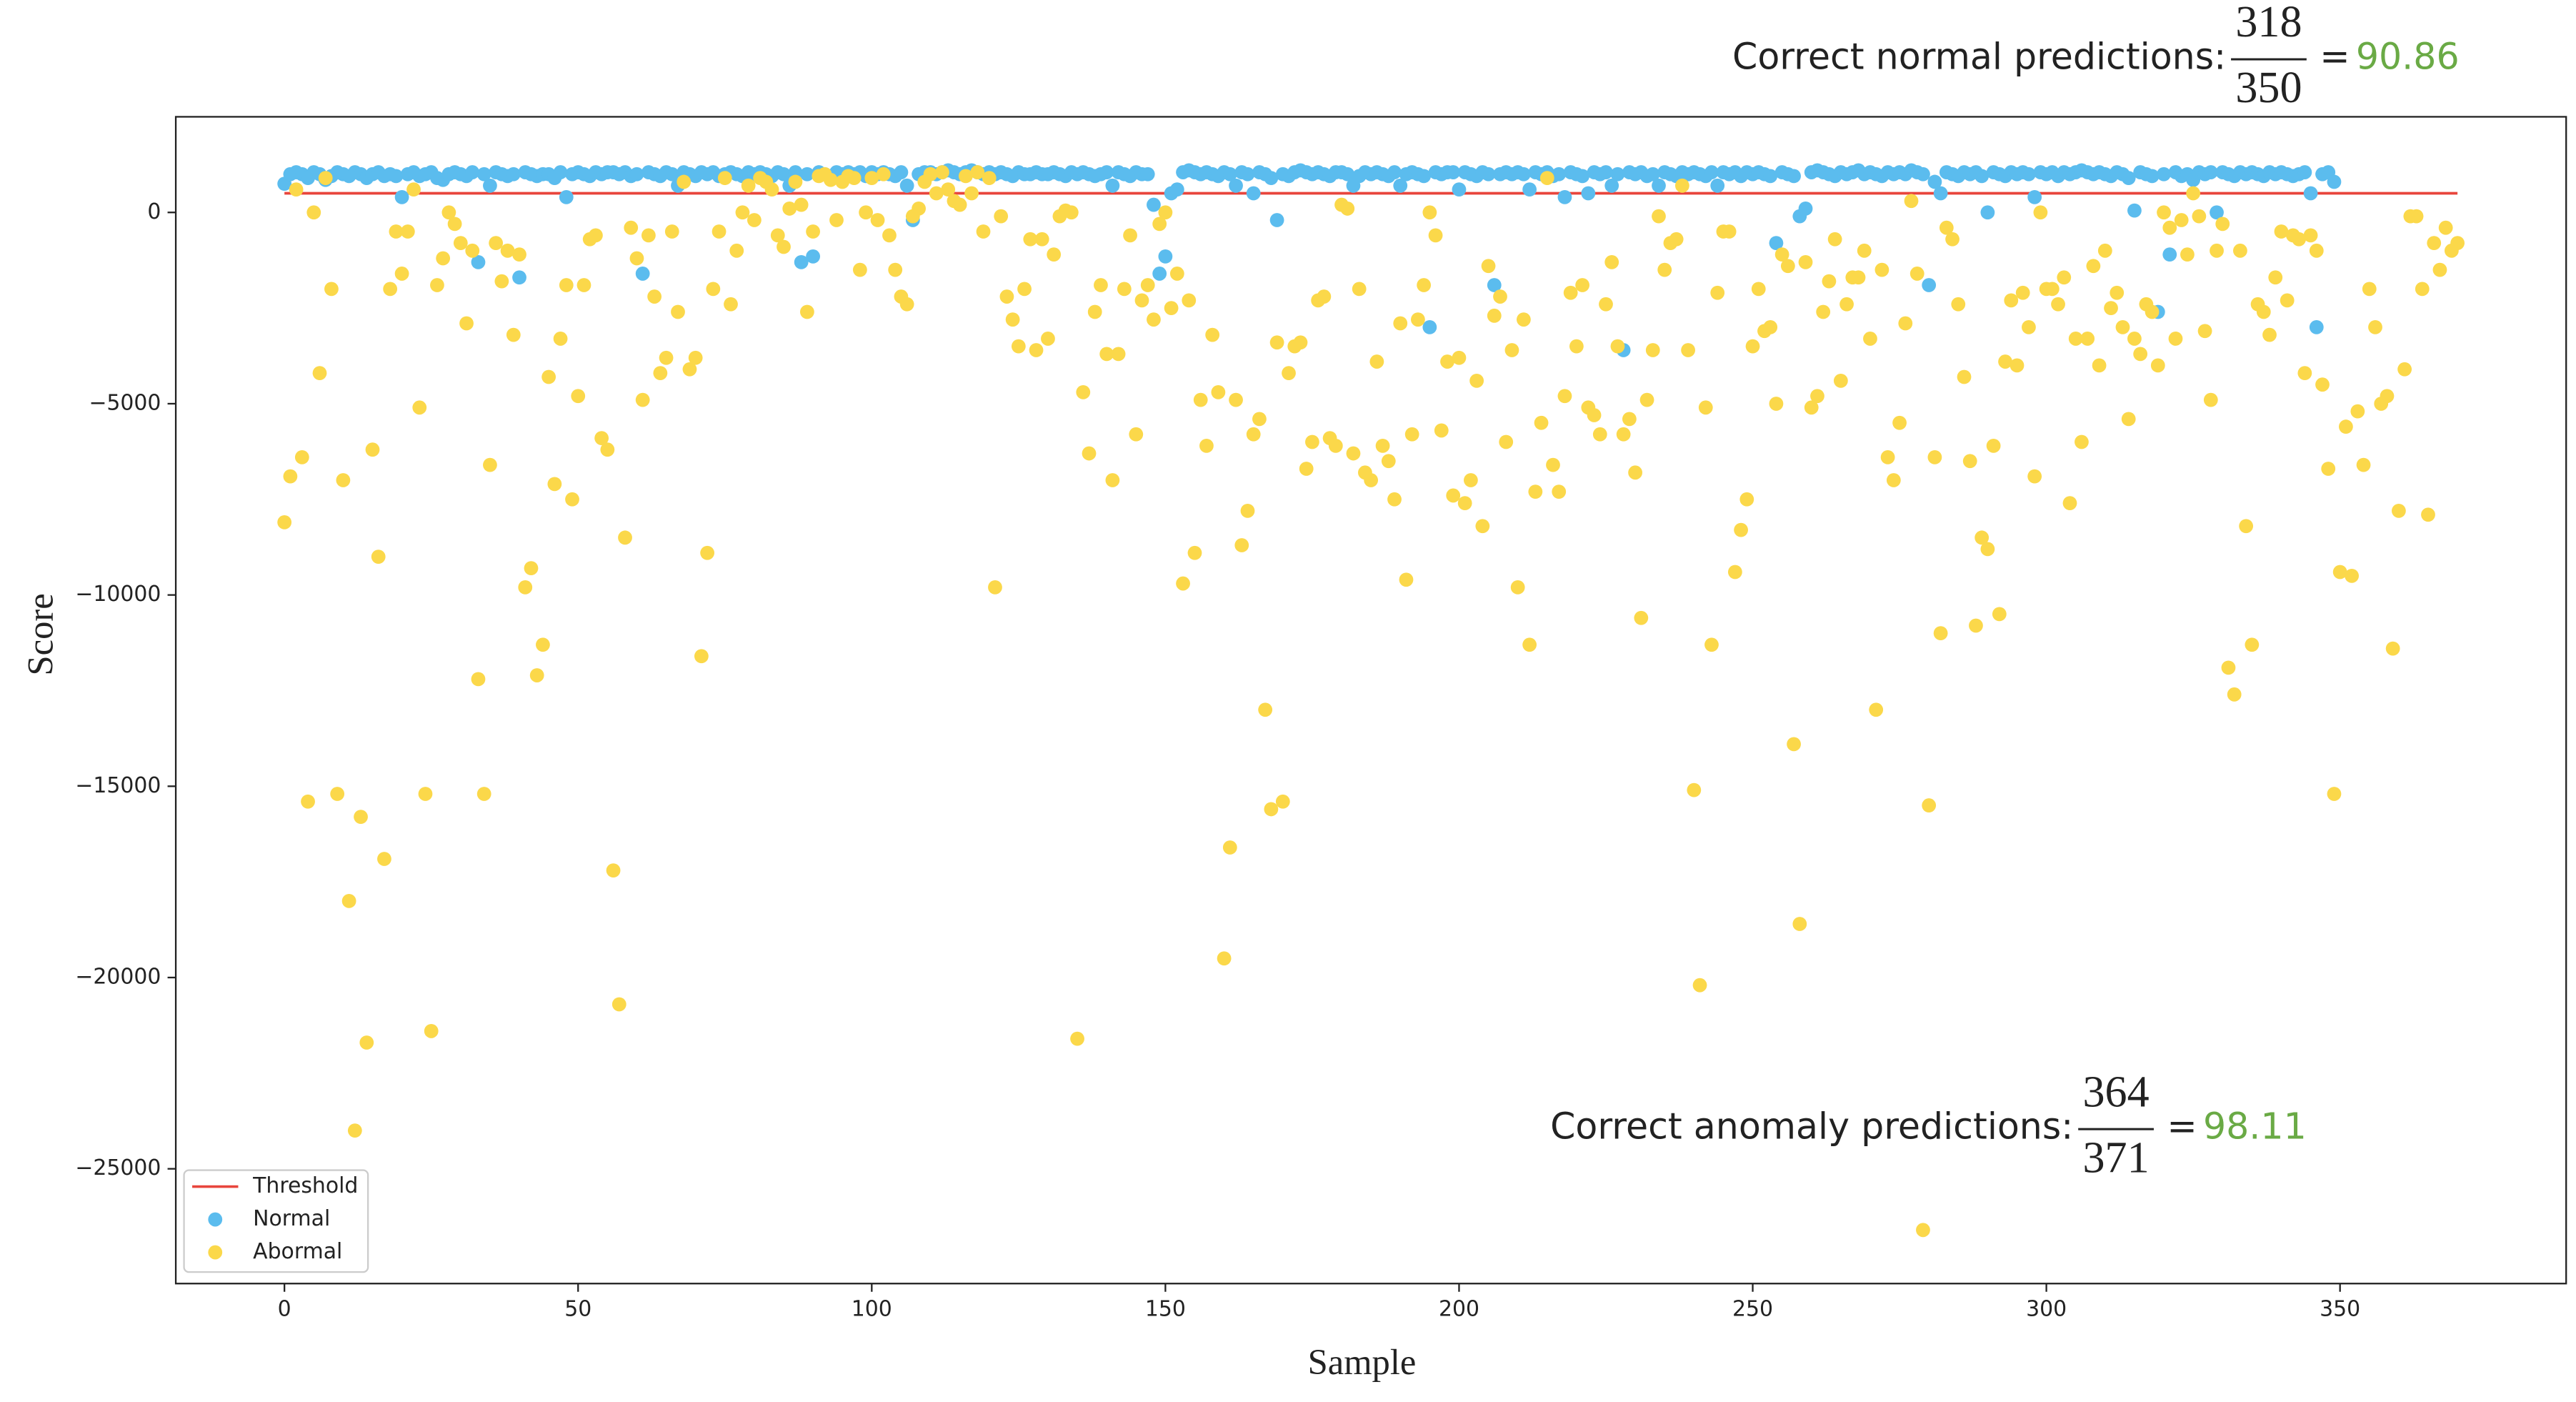  I want to click on annotation-equals: =, so click(2182, 1126).